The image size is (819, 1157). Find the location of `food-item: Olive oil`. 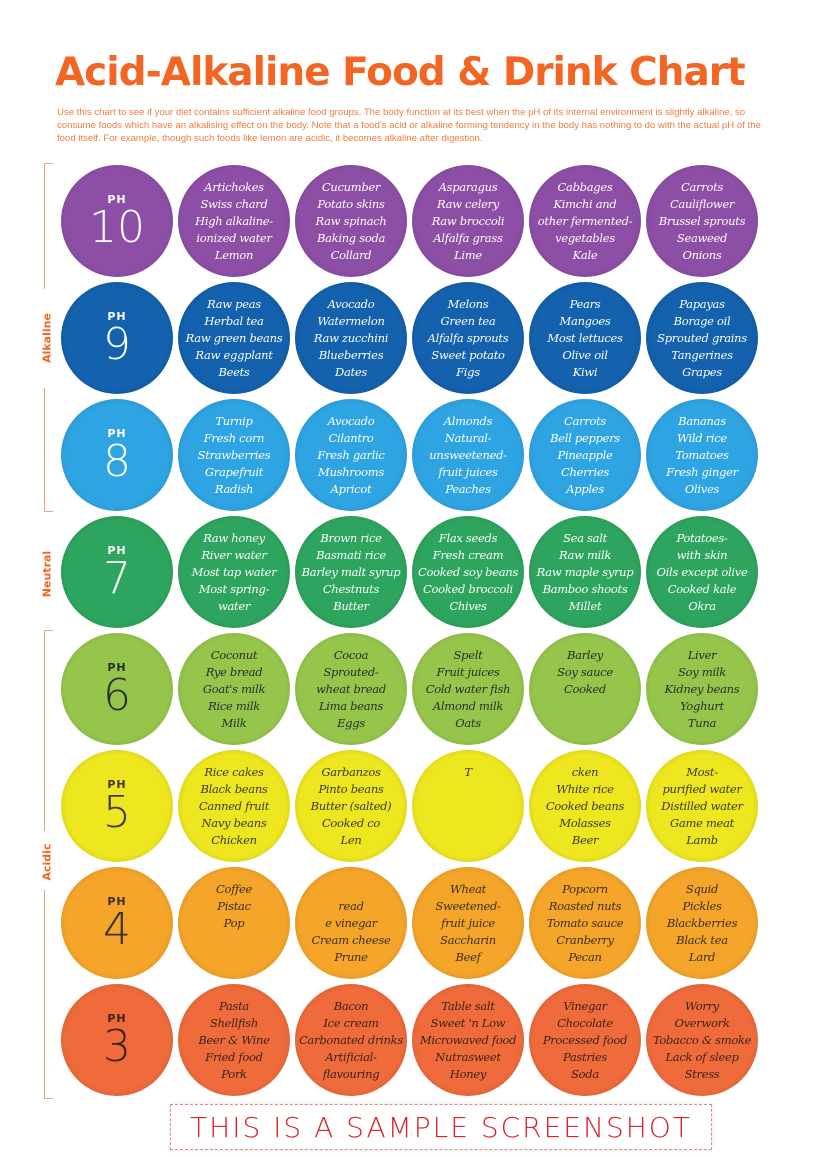

food-item: Olive oil is located at coordinates (585, 354).